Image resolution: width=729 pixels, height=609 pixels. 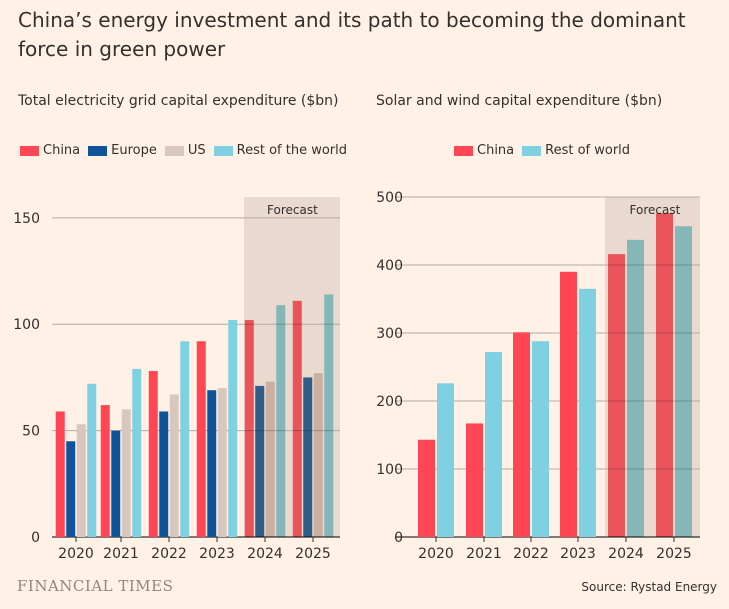 I want to click on left-legend: China Europe US Rest of the world, so click(x=183, y=150).